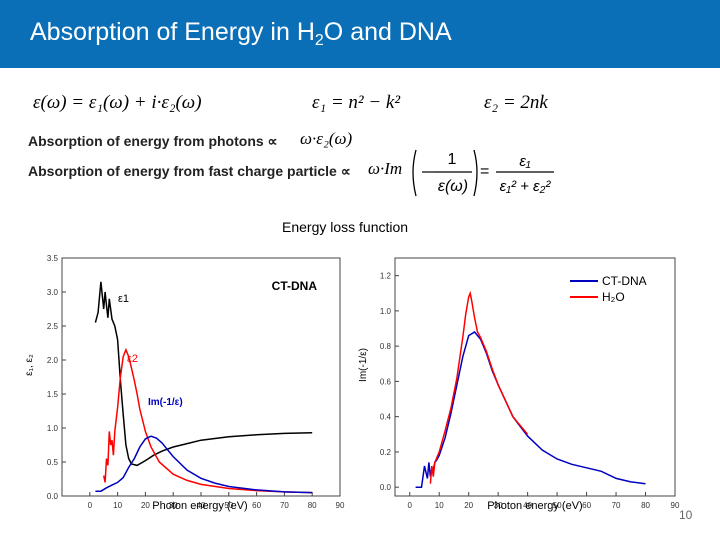  Describe the element at coordinates (117, 102) in the screenshot. I see `dielectric-function-equation: ε(ω) = ε₁(ω) + i·ε₂(ω)` at that location.